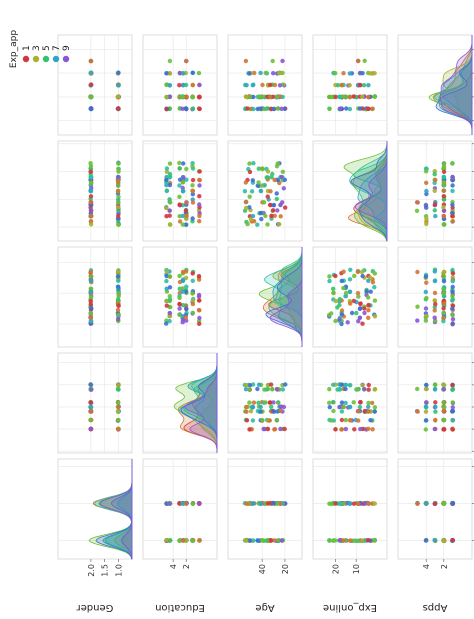  Describe the element at coordinates (435, 403) in the screenshot. I see `pair-cell-Apps-Education` at that location.